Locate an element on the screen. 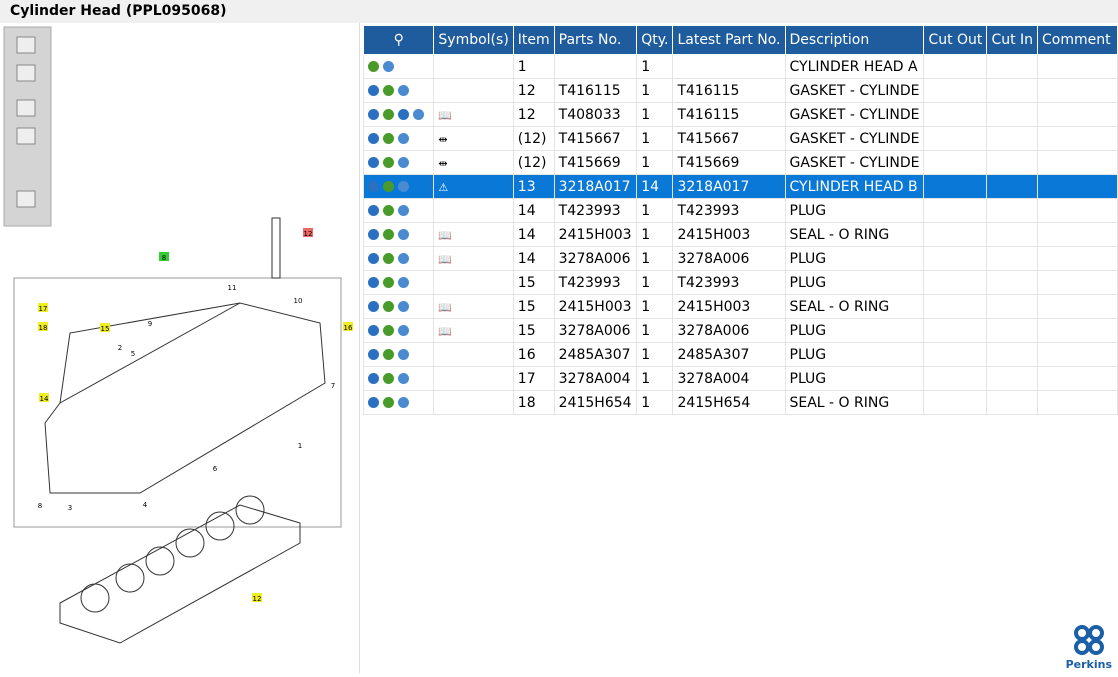 This screenshot has width=1118, height=677. column-header: Qty. is located at coordinates (655, 40).